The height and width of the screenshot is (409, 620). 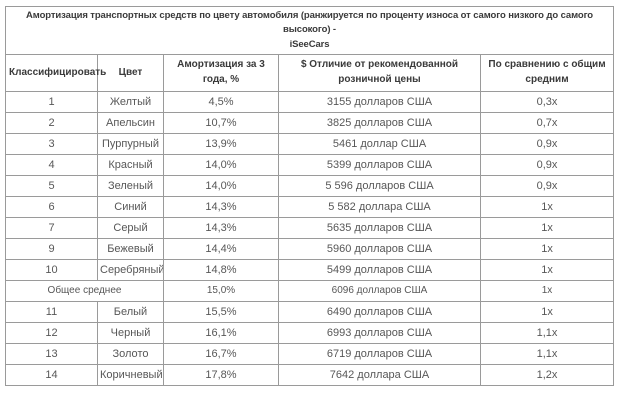 What do you see at coordinates (379, 353) in the screenshot?
I see `price-difference-cell: 6719 долларов США` at bounding box center [379, 353].